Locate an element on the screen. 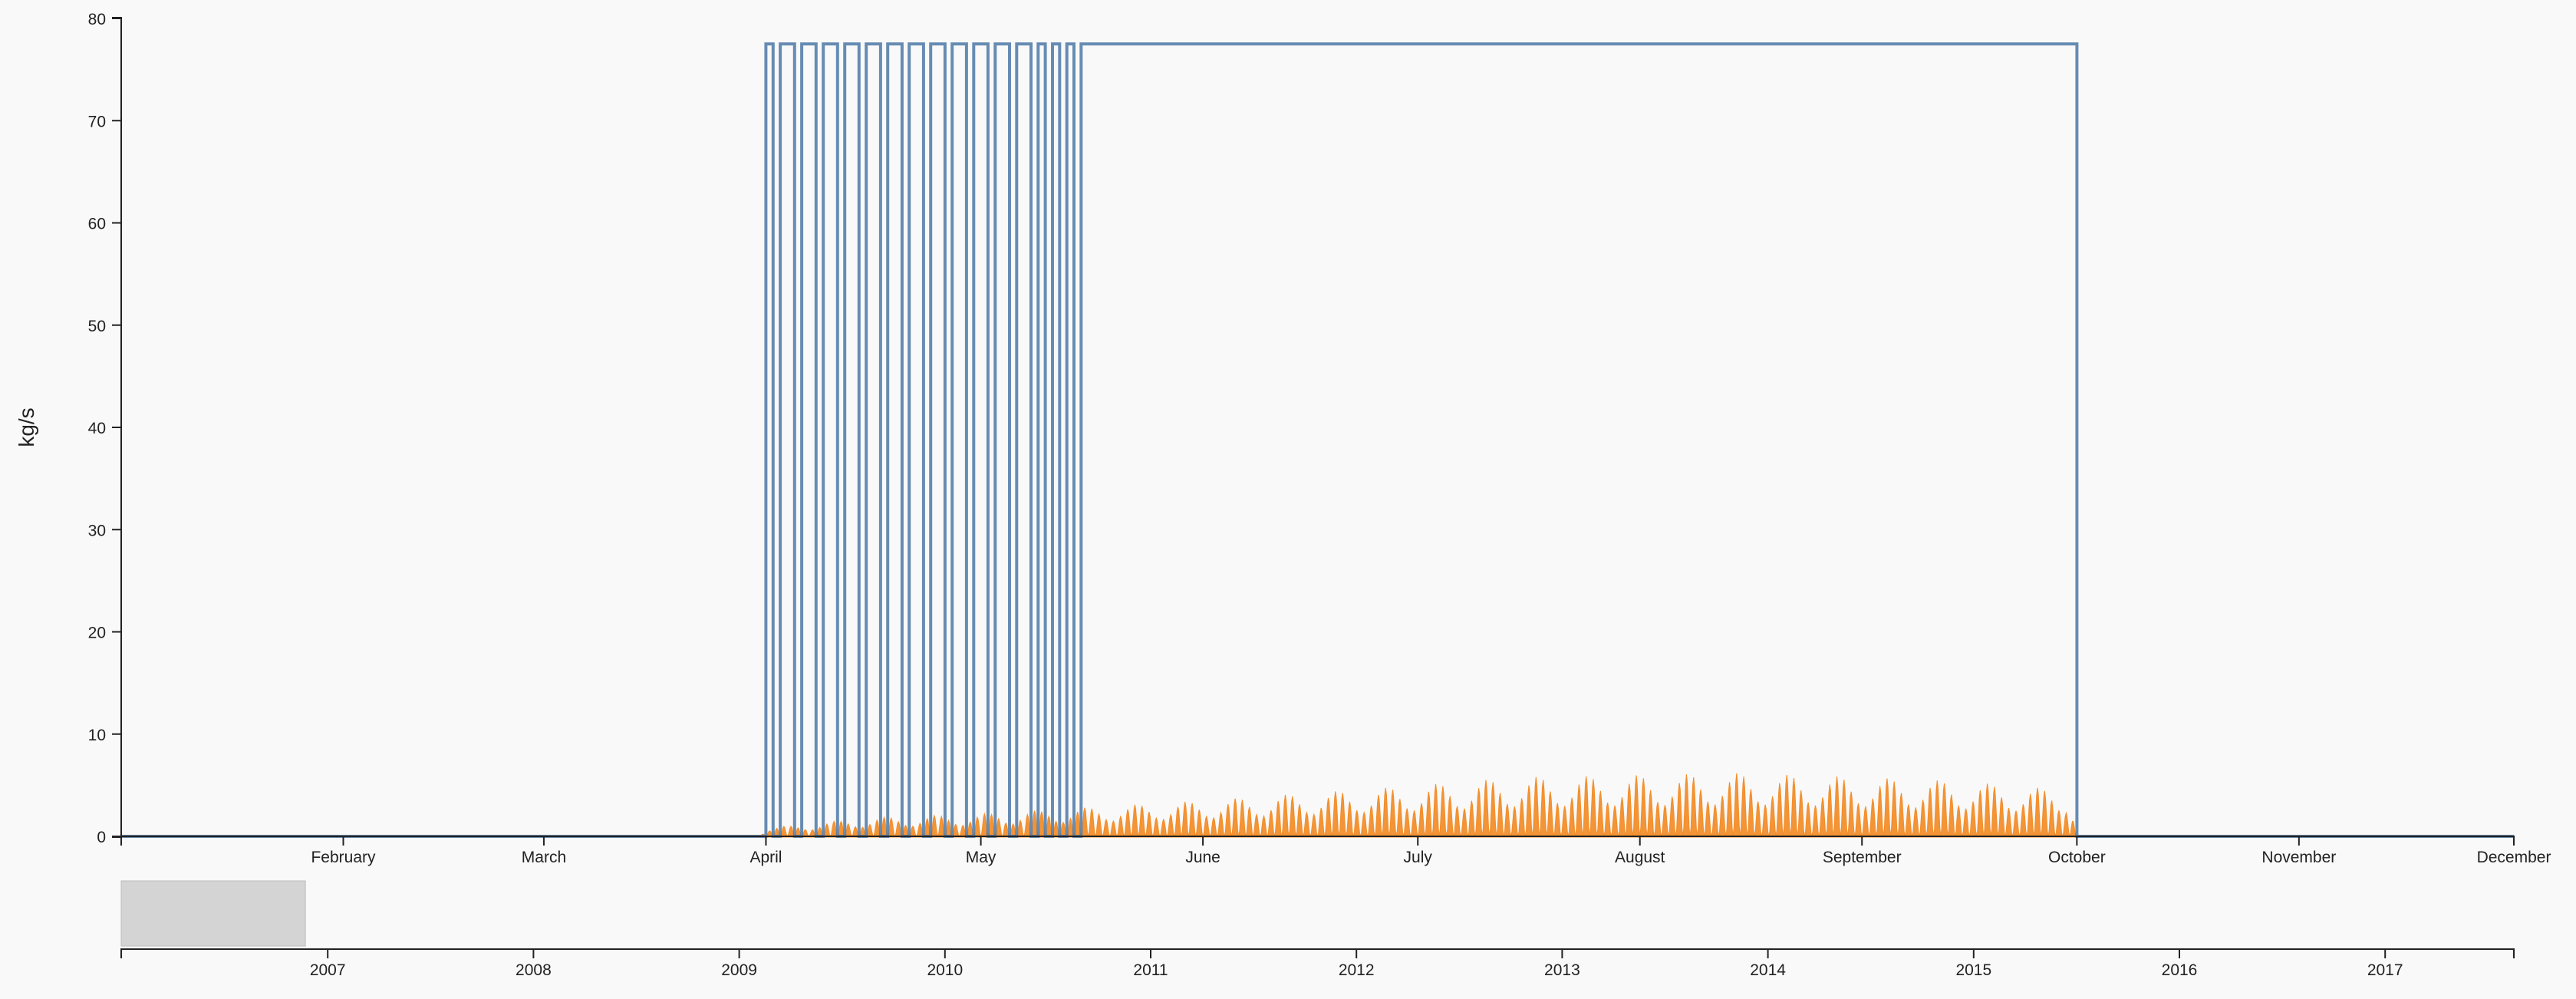  x-tick-label: May is located at coordinates (981, 857).